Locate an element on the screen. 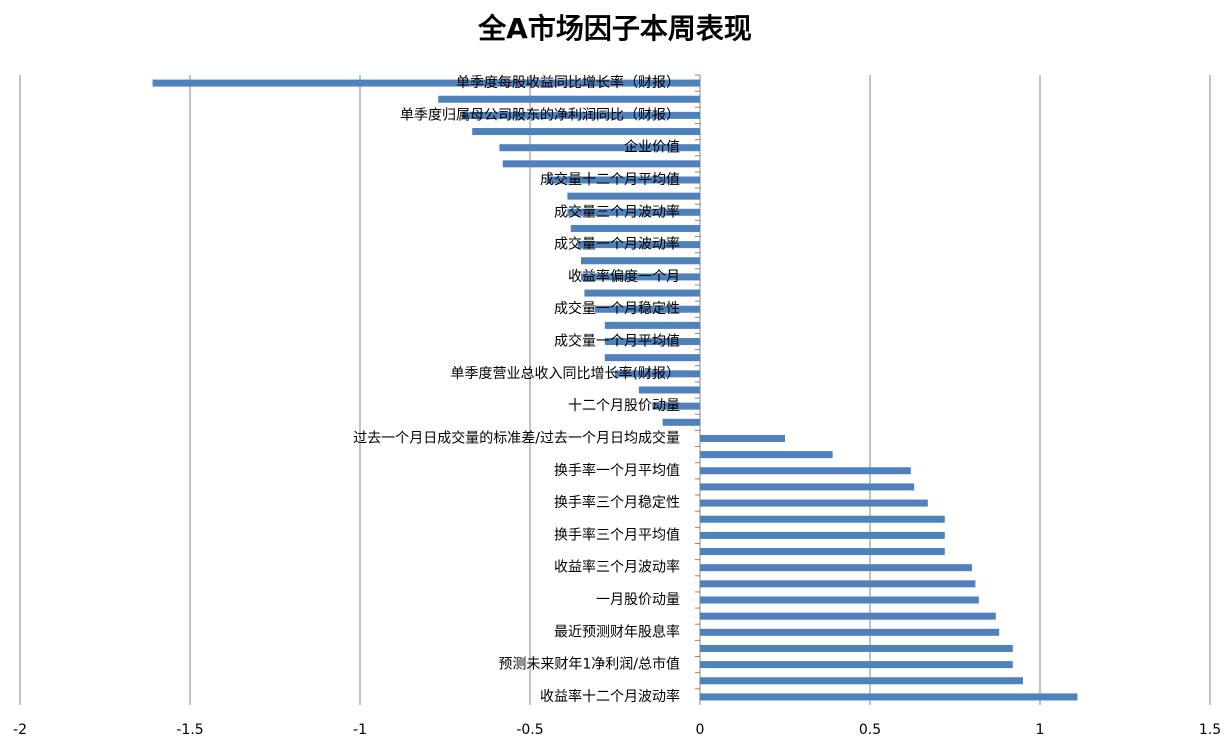 This screenshot has height=750, width=1230. y-tick-label: 收益率偏度一个月 is located at coordinates (624, 276).